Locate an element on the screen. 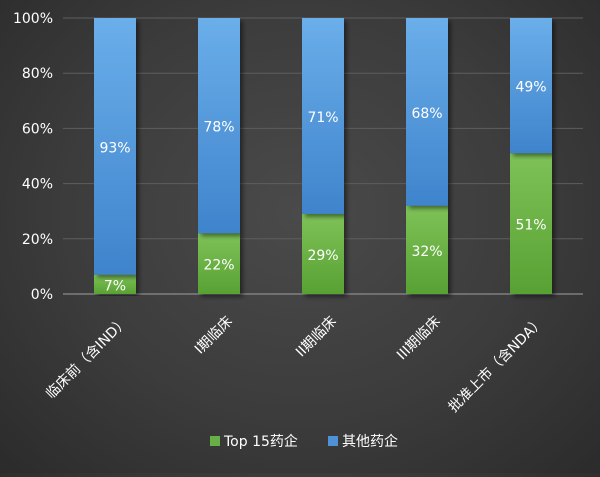 The width and height of the screenshot is (600, 477). y-tick-label: 0% is located at coordinates (42, 295).